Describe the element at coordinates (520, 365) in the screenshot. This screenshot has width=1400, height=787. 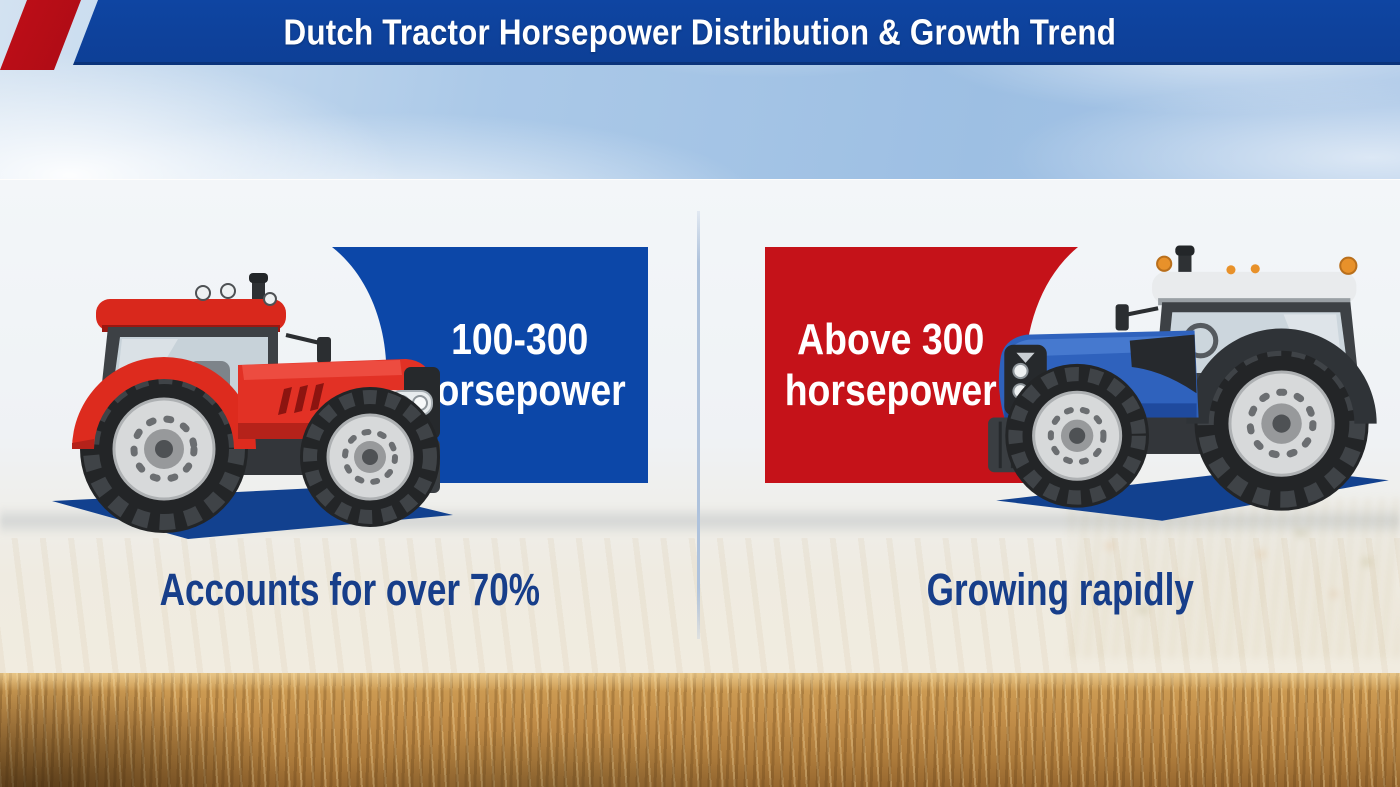
I see `mid-range-label: 100-300 horsepower` at that location.